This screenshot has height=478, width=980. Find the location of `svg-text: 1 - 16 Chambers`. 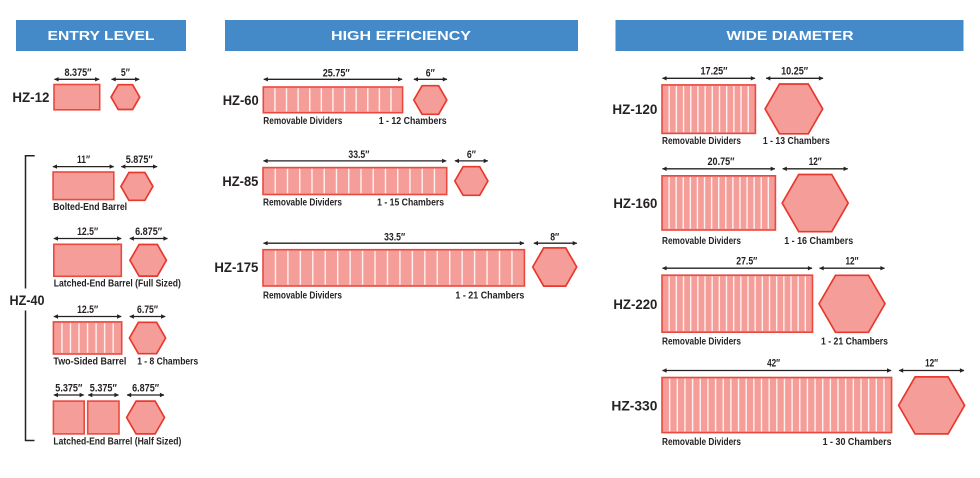

svg-text: 1 - 16 Chambers is located at coordinates (818, 241).